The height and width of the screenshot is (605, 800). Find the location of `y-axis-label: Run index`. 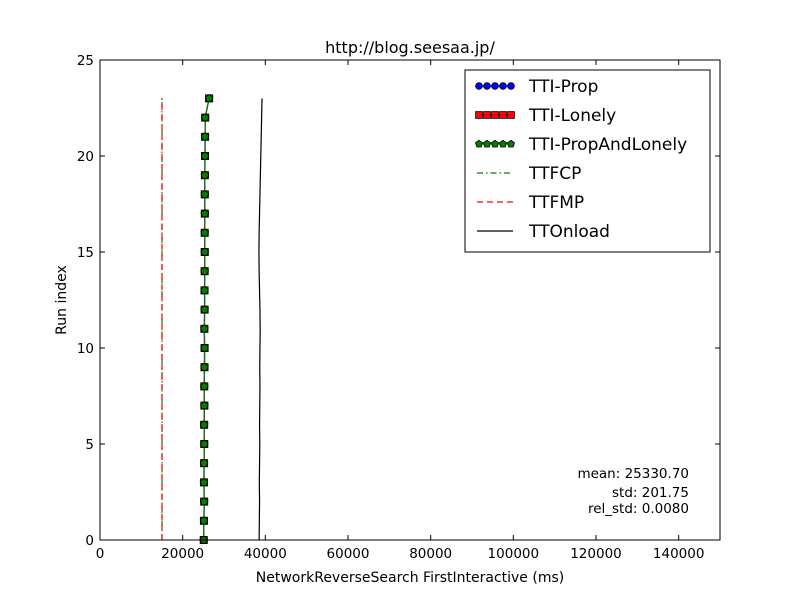

y-axis-label: Run index is located at coordinates (62, 300).